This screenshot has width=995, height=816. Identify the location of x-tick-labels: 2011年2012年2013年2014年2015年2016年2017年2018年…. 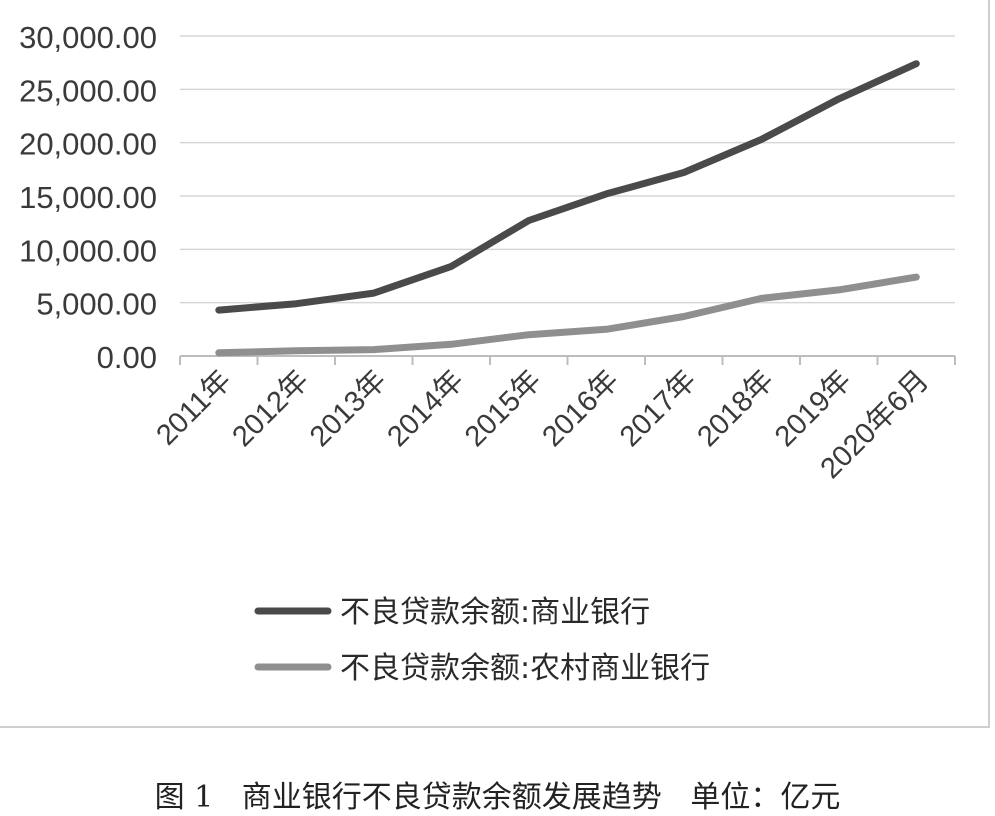
(542, 424).